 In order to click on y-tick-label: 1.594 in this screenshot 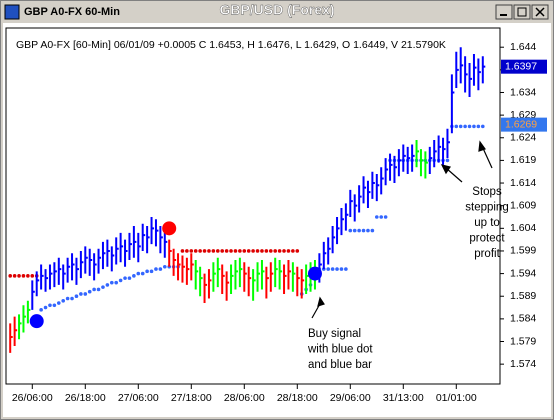, I will do `click(523, 273)`.